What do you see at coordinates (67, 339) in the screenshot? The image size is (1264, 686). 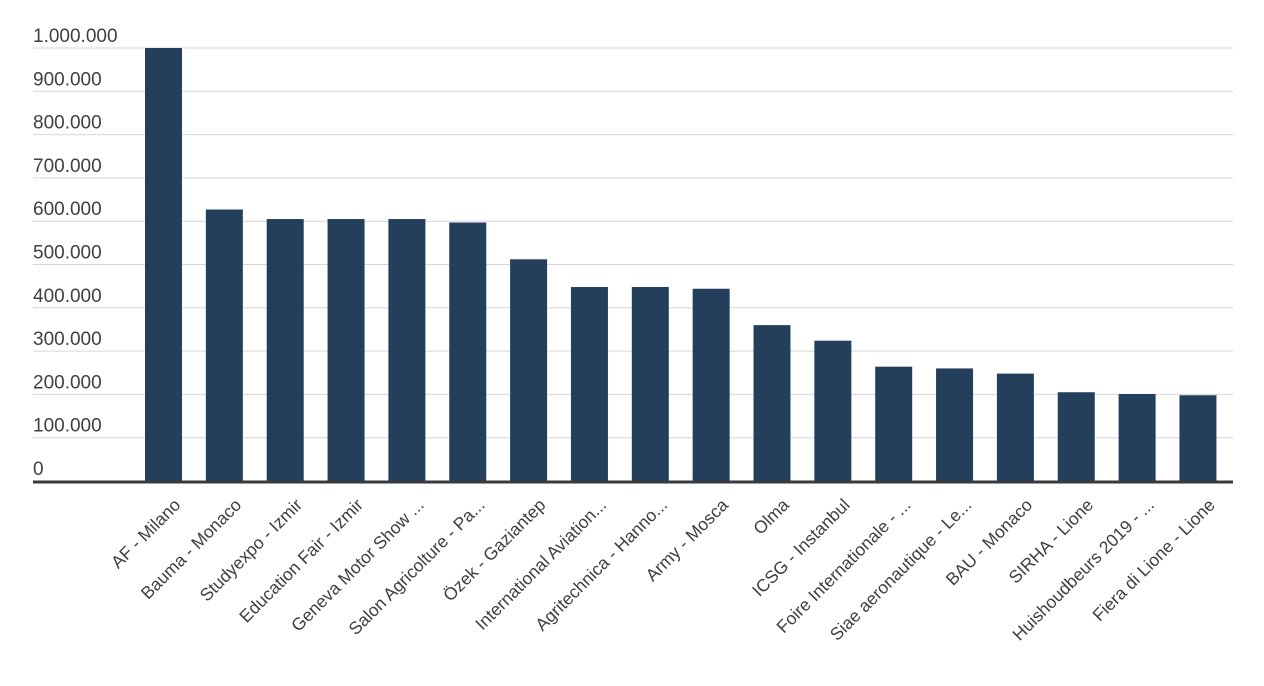 I see `y-tick-label: 300.000` at bounding box center [67, 339].